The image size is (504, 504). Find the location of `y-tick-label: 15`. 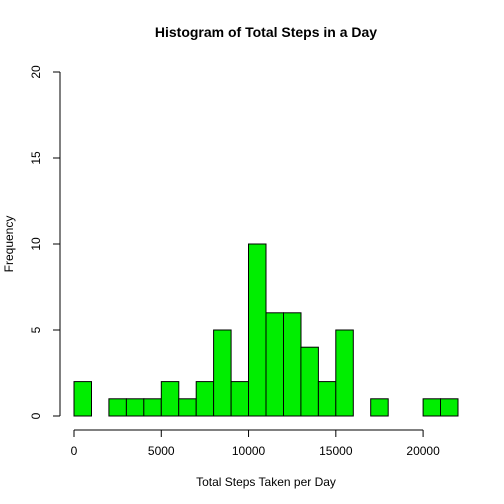

y-tick-label: 15 is located at coordinates (36, 158).